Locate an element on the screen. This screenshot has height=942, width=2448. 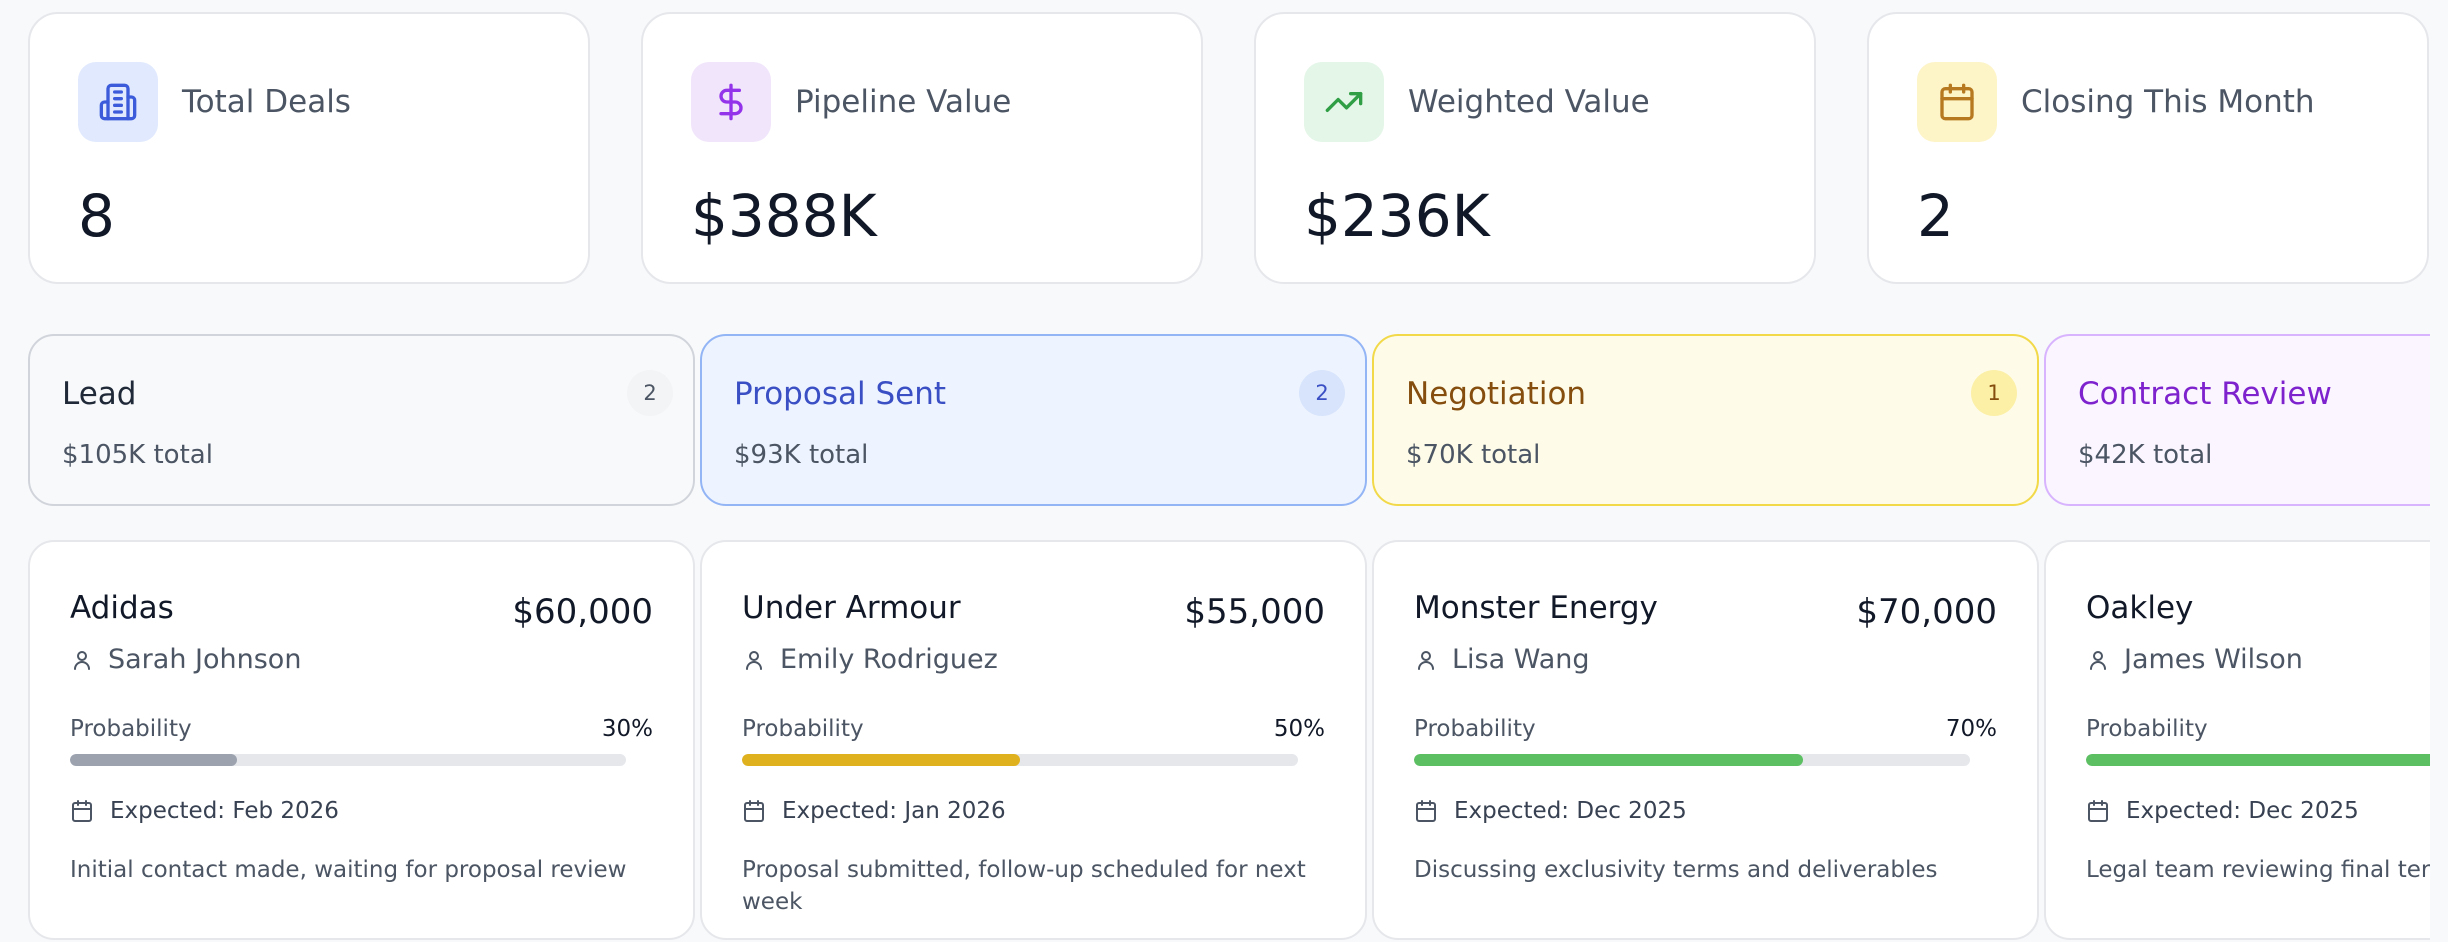
stage-total: $105K total is located at coordinates (137, 455).